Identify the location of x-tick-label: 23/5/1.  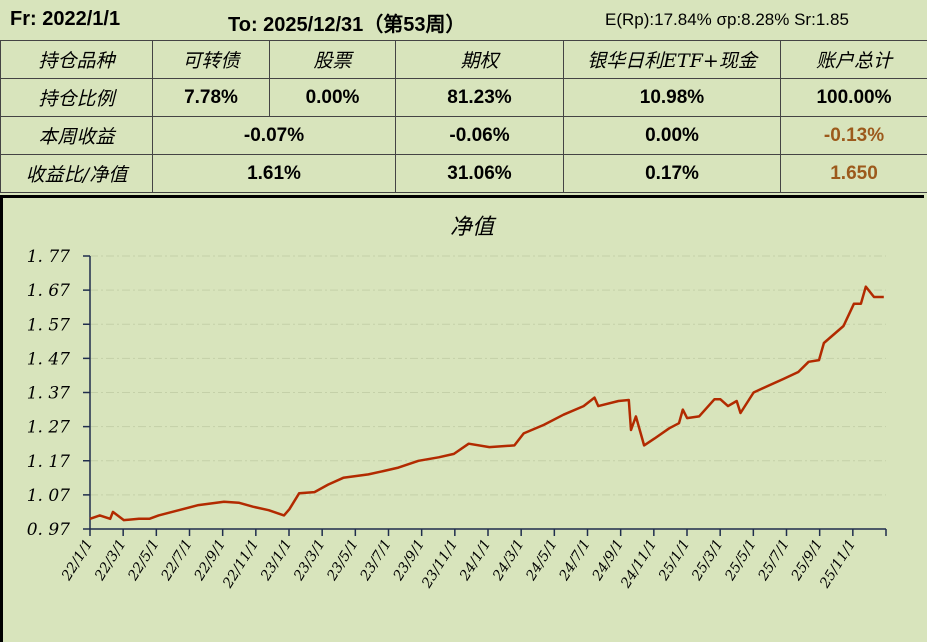
(343, 561).